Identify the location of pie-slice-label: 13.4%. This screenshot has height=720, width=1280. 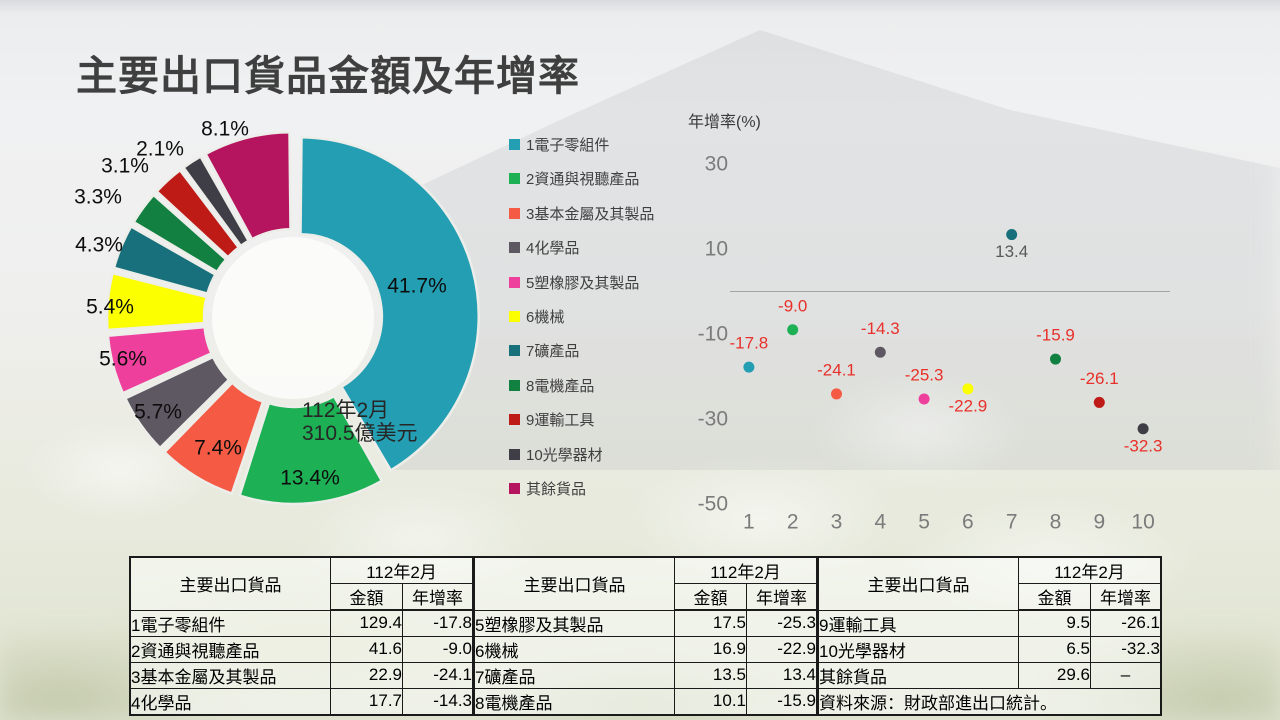
(310, 478).